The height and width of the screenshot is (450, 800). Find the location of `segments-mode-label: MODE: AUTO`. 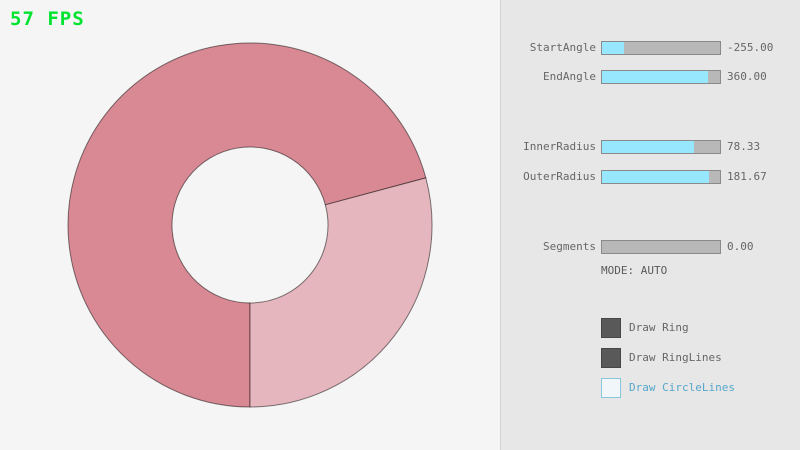

segments-mode-label: MODE: AUTO is located at coordinates (634, 270).